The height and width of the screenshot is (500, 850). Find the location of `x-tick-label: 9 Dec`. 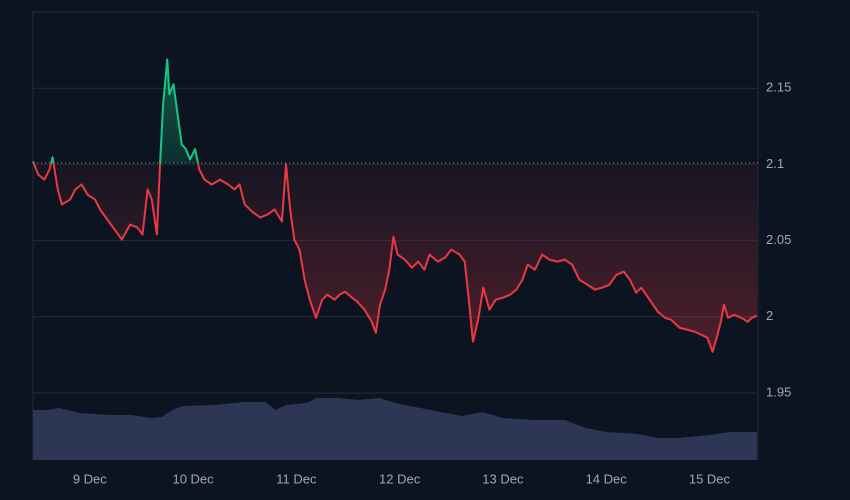

x-tick-label: 9 Dec is located at coordinates (90, 478).